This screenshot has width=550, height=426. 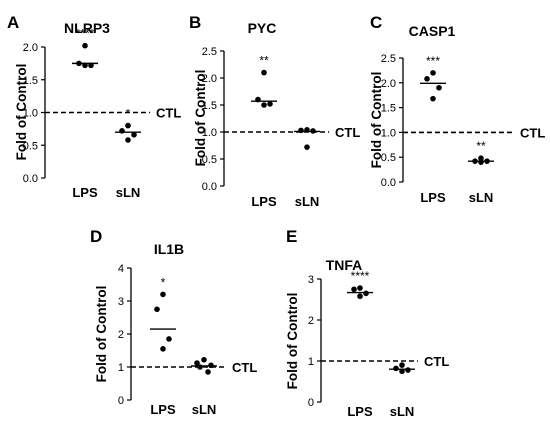 I want to click on significance-label-a-lps: ****, so click(x=85, y=34).